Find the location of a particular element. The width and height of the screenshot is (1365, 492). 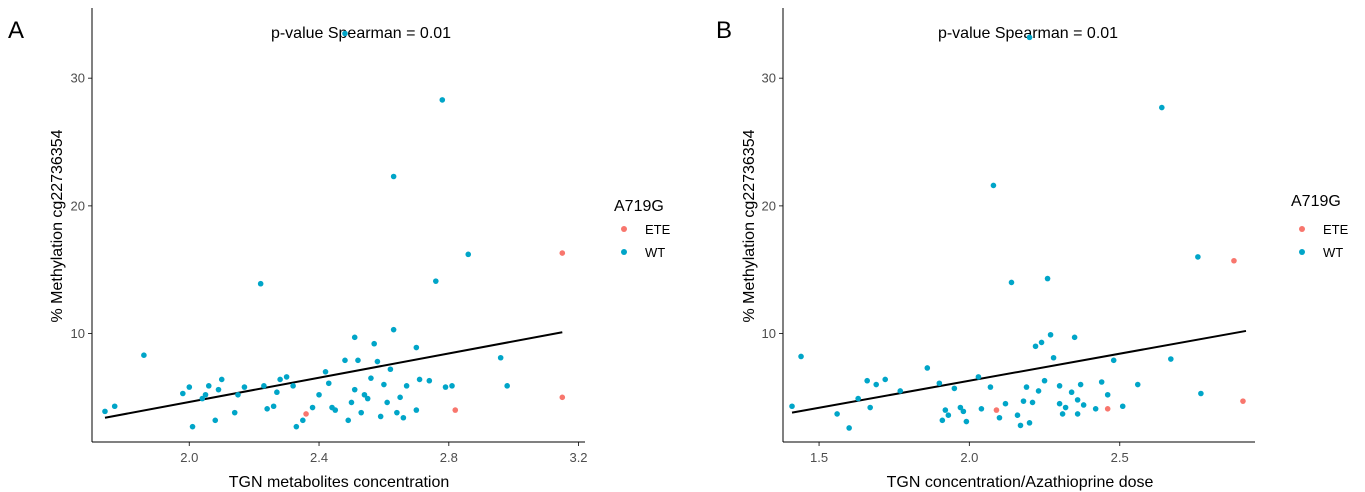

panel-a-legend: A719G ETE WT is located at coordinates (642, 229).